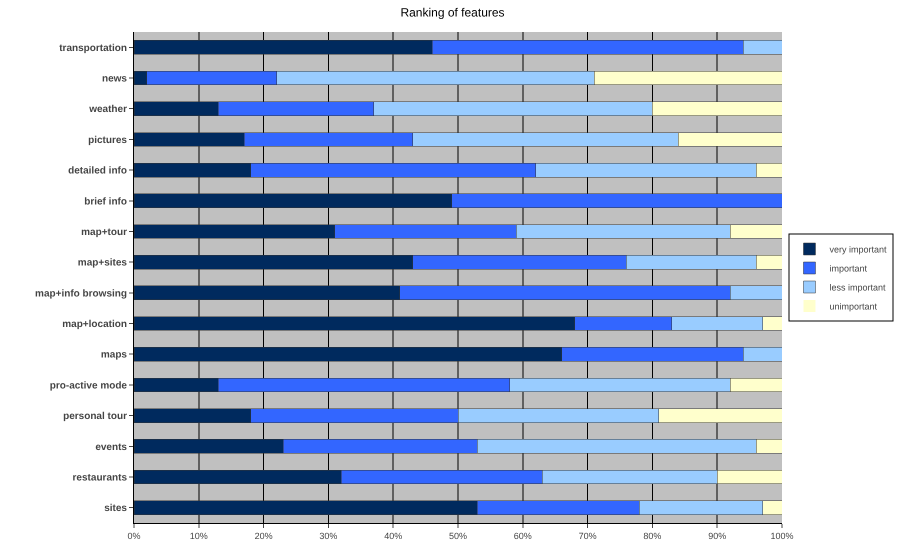  What do you see at coordinates (328, 535) in the screenshot?
I see `x-tick-label: 30%` at bounding box center [328, 535].